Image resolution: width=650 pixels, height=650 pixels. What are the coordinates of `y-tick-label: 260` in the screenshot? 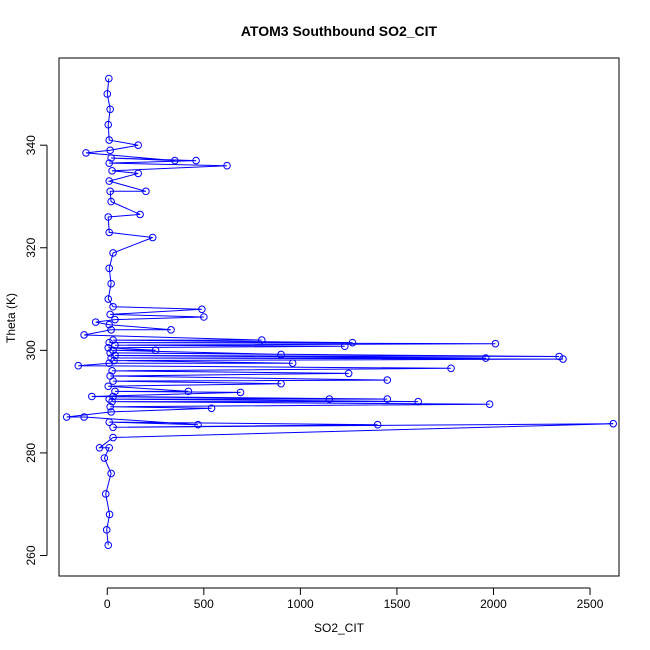 It's located at (31, 555).